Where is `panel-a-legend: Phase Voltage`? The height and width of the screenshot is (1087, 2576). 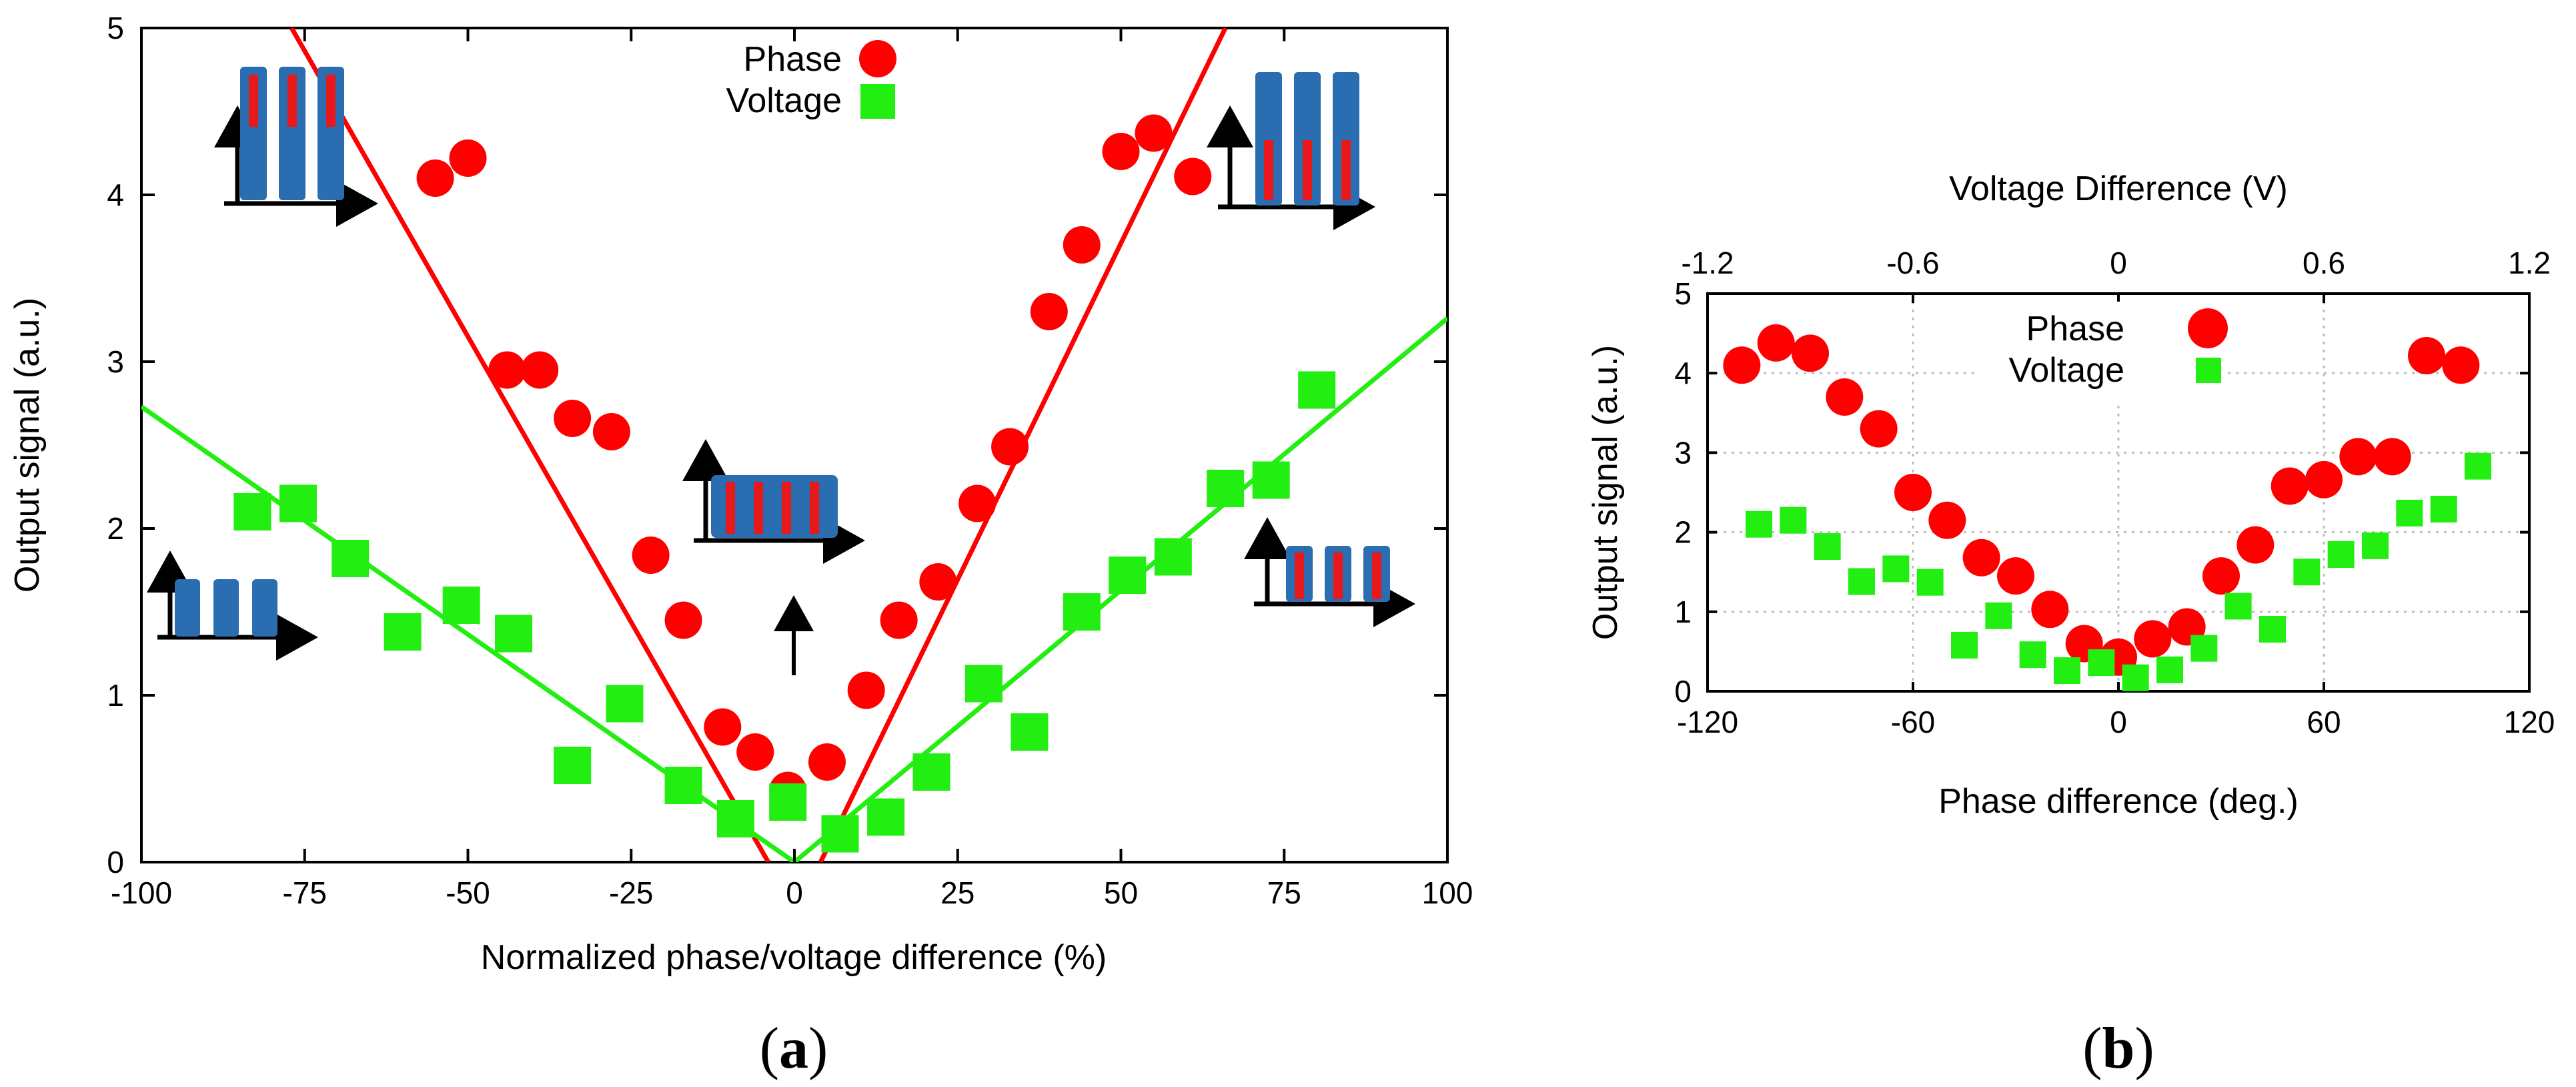 panel-a-legend: Phase Voltage is located at coordinates (811, 80).